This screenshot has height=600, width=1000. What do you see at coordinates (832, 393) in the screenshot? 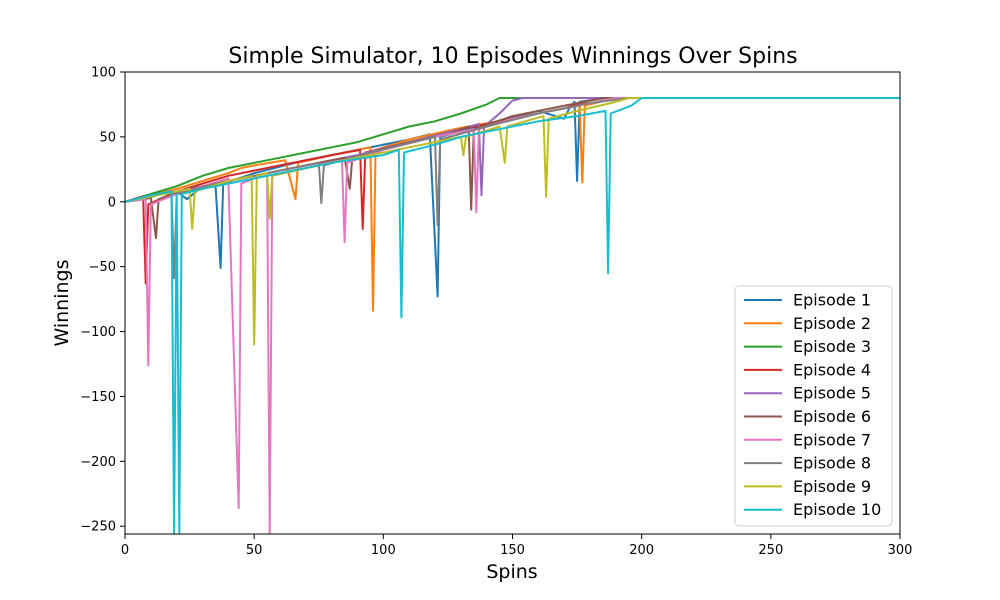
I see `legend-label: Episode 5` at bounding box center [832, 393].